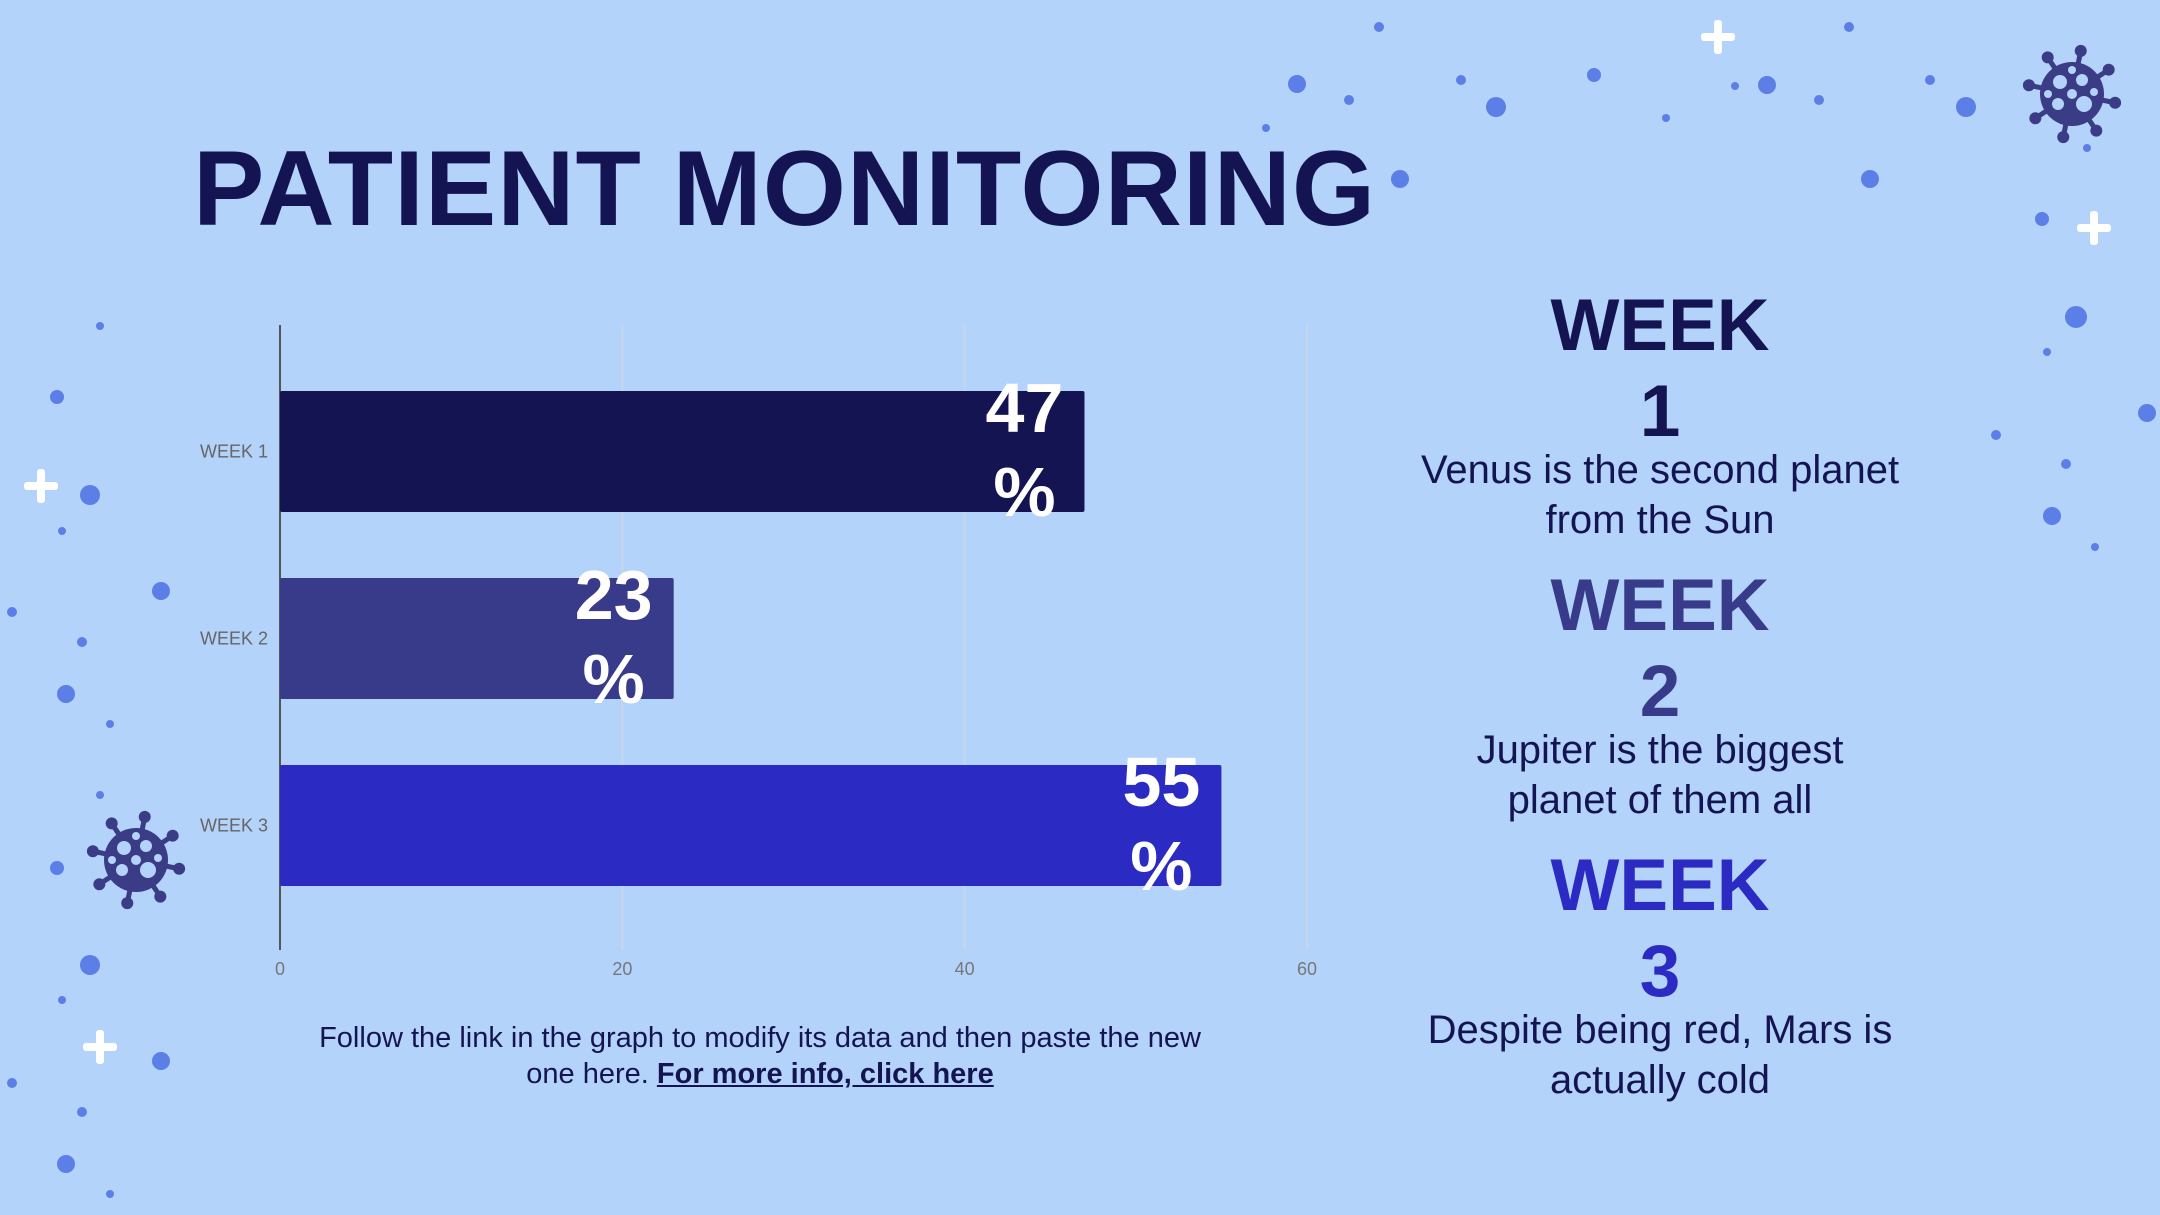 Image resolution: width=2160 pixels, height=1215 pixels. What do you see at coordinates (622, 969) in the screenshot?
I see `x-tick-label: 20` at bounding box center [622, 969].